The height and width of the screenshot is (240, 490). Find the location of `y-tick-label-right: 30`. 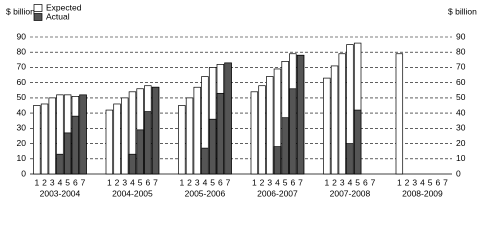

y-tick-label-right: 30 is located at coordinates (461, 128).